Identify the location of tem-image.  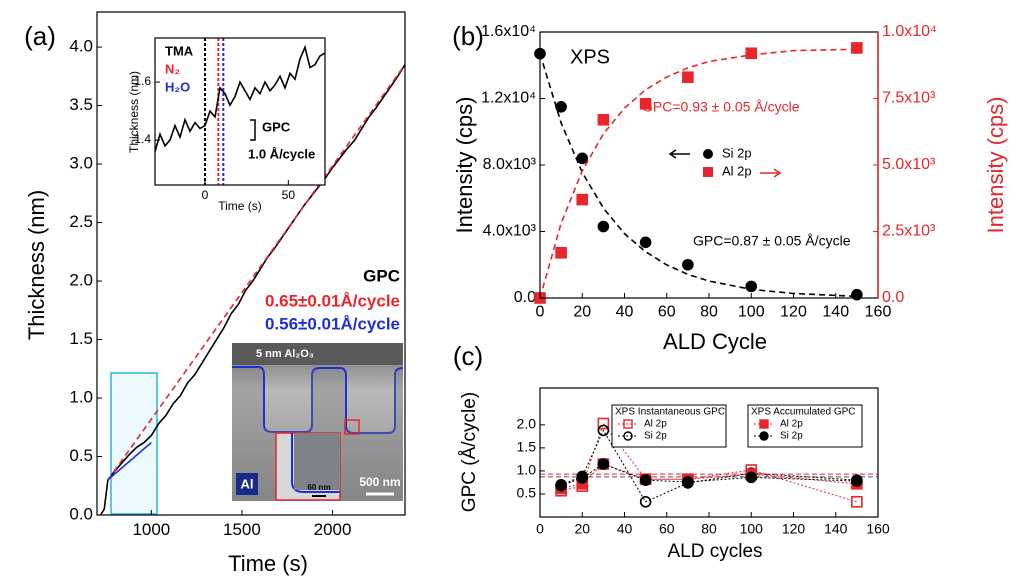
(318, 422).